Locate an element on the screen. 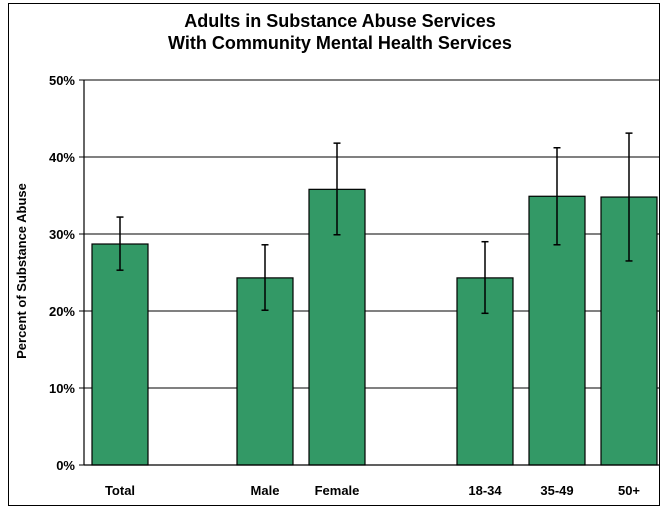  x-tick-label: 18-34 is located at coordinates (485, 490).